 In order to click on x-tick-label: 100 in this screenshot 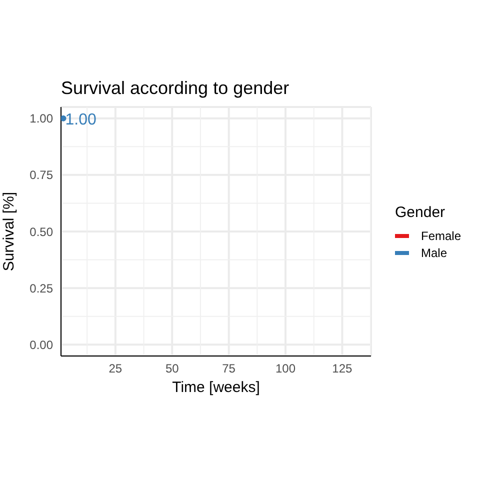, I will do `click(285, 369)`.